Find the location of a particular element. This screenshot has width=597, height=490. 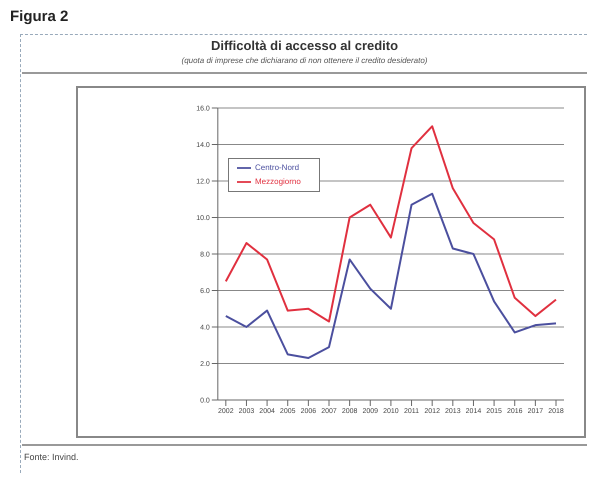

chart-subtitle: (quota di imprese che dichiarano di non ottenere il credito desiderato) is located at coordinates (304, 60).